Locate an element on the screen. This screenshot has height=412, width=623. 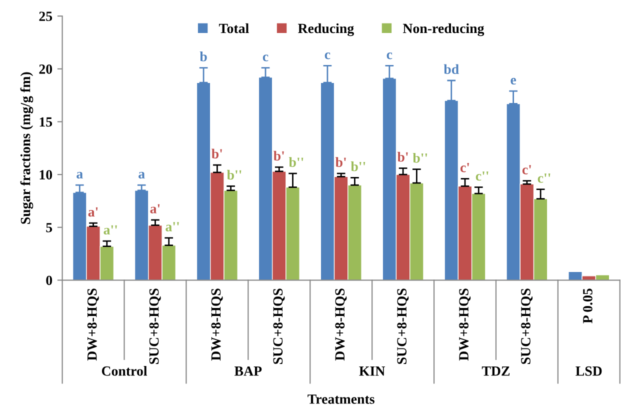
legend-label: Reducing is located at coordinates (326, 29).